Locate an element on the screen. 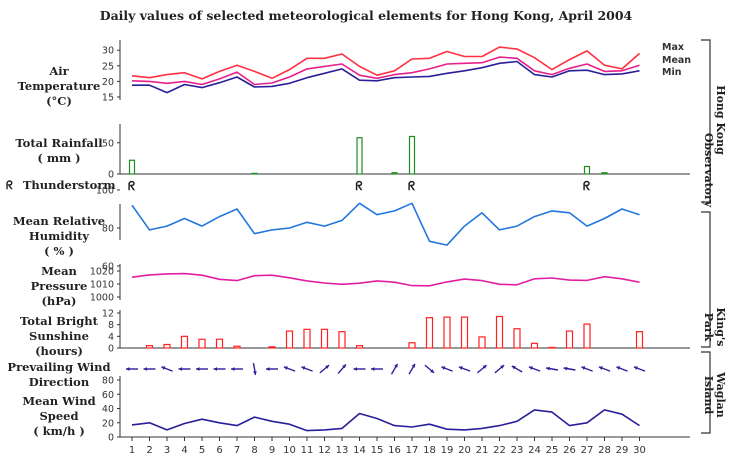 The width and height of the screenshot is (732, 464). x-tick-label: 18 is located at coordinates (429, 450).